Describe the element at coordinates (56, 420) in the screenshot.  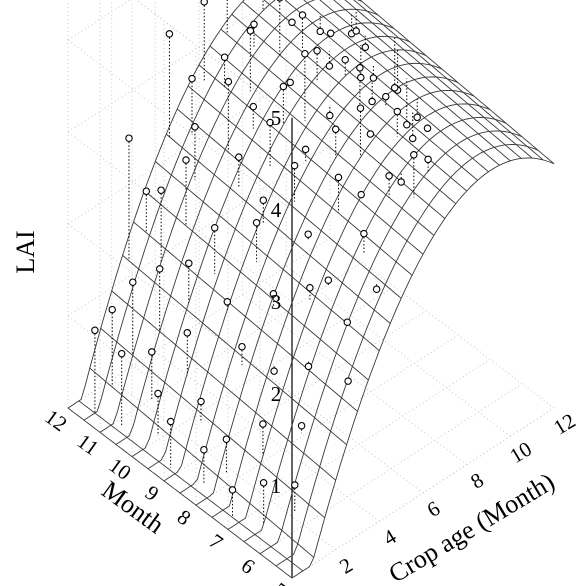
I see `y-tick-label: 12` at that location.